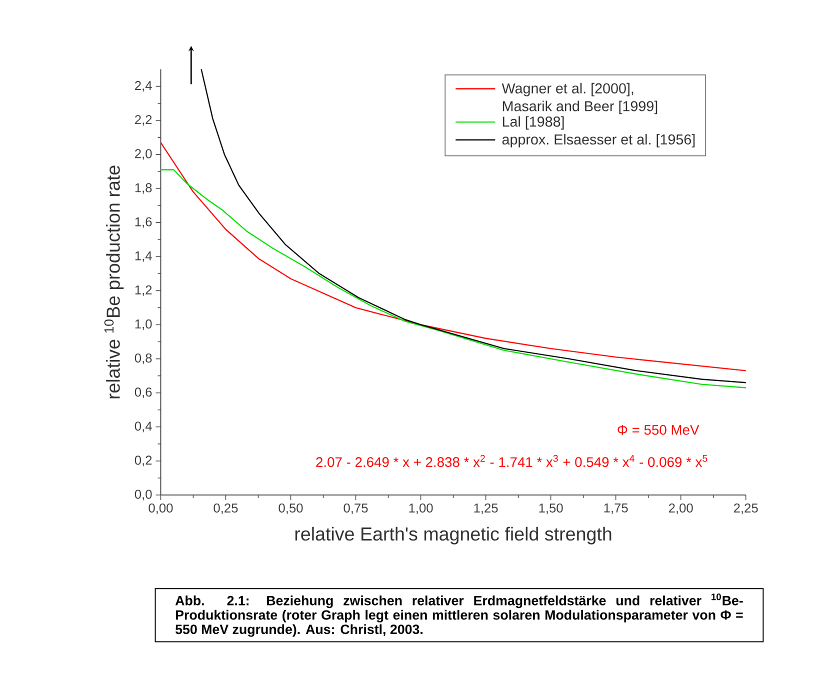 The width and height of the screenshot is (830, 695). I want to click on y-tick-label: 1,6, so click(143, 222).